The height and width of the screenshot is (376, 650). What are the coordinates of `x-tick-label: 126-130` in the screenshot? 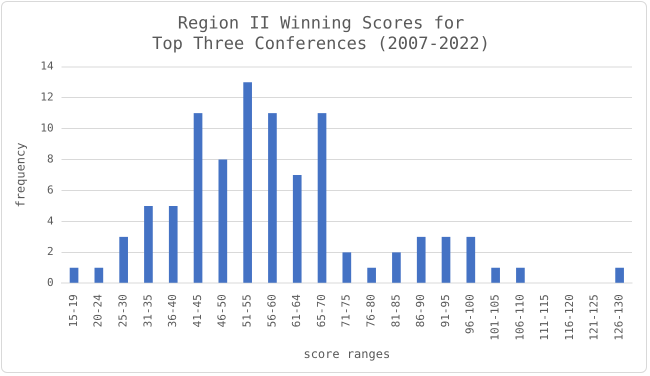 It's located at (619, 317).